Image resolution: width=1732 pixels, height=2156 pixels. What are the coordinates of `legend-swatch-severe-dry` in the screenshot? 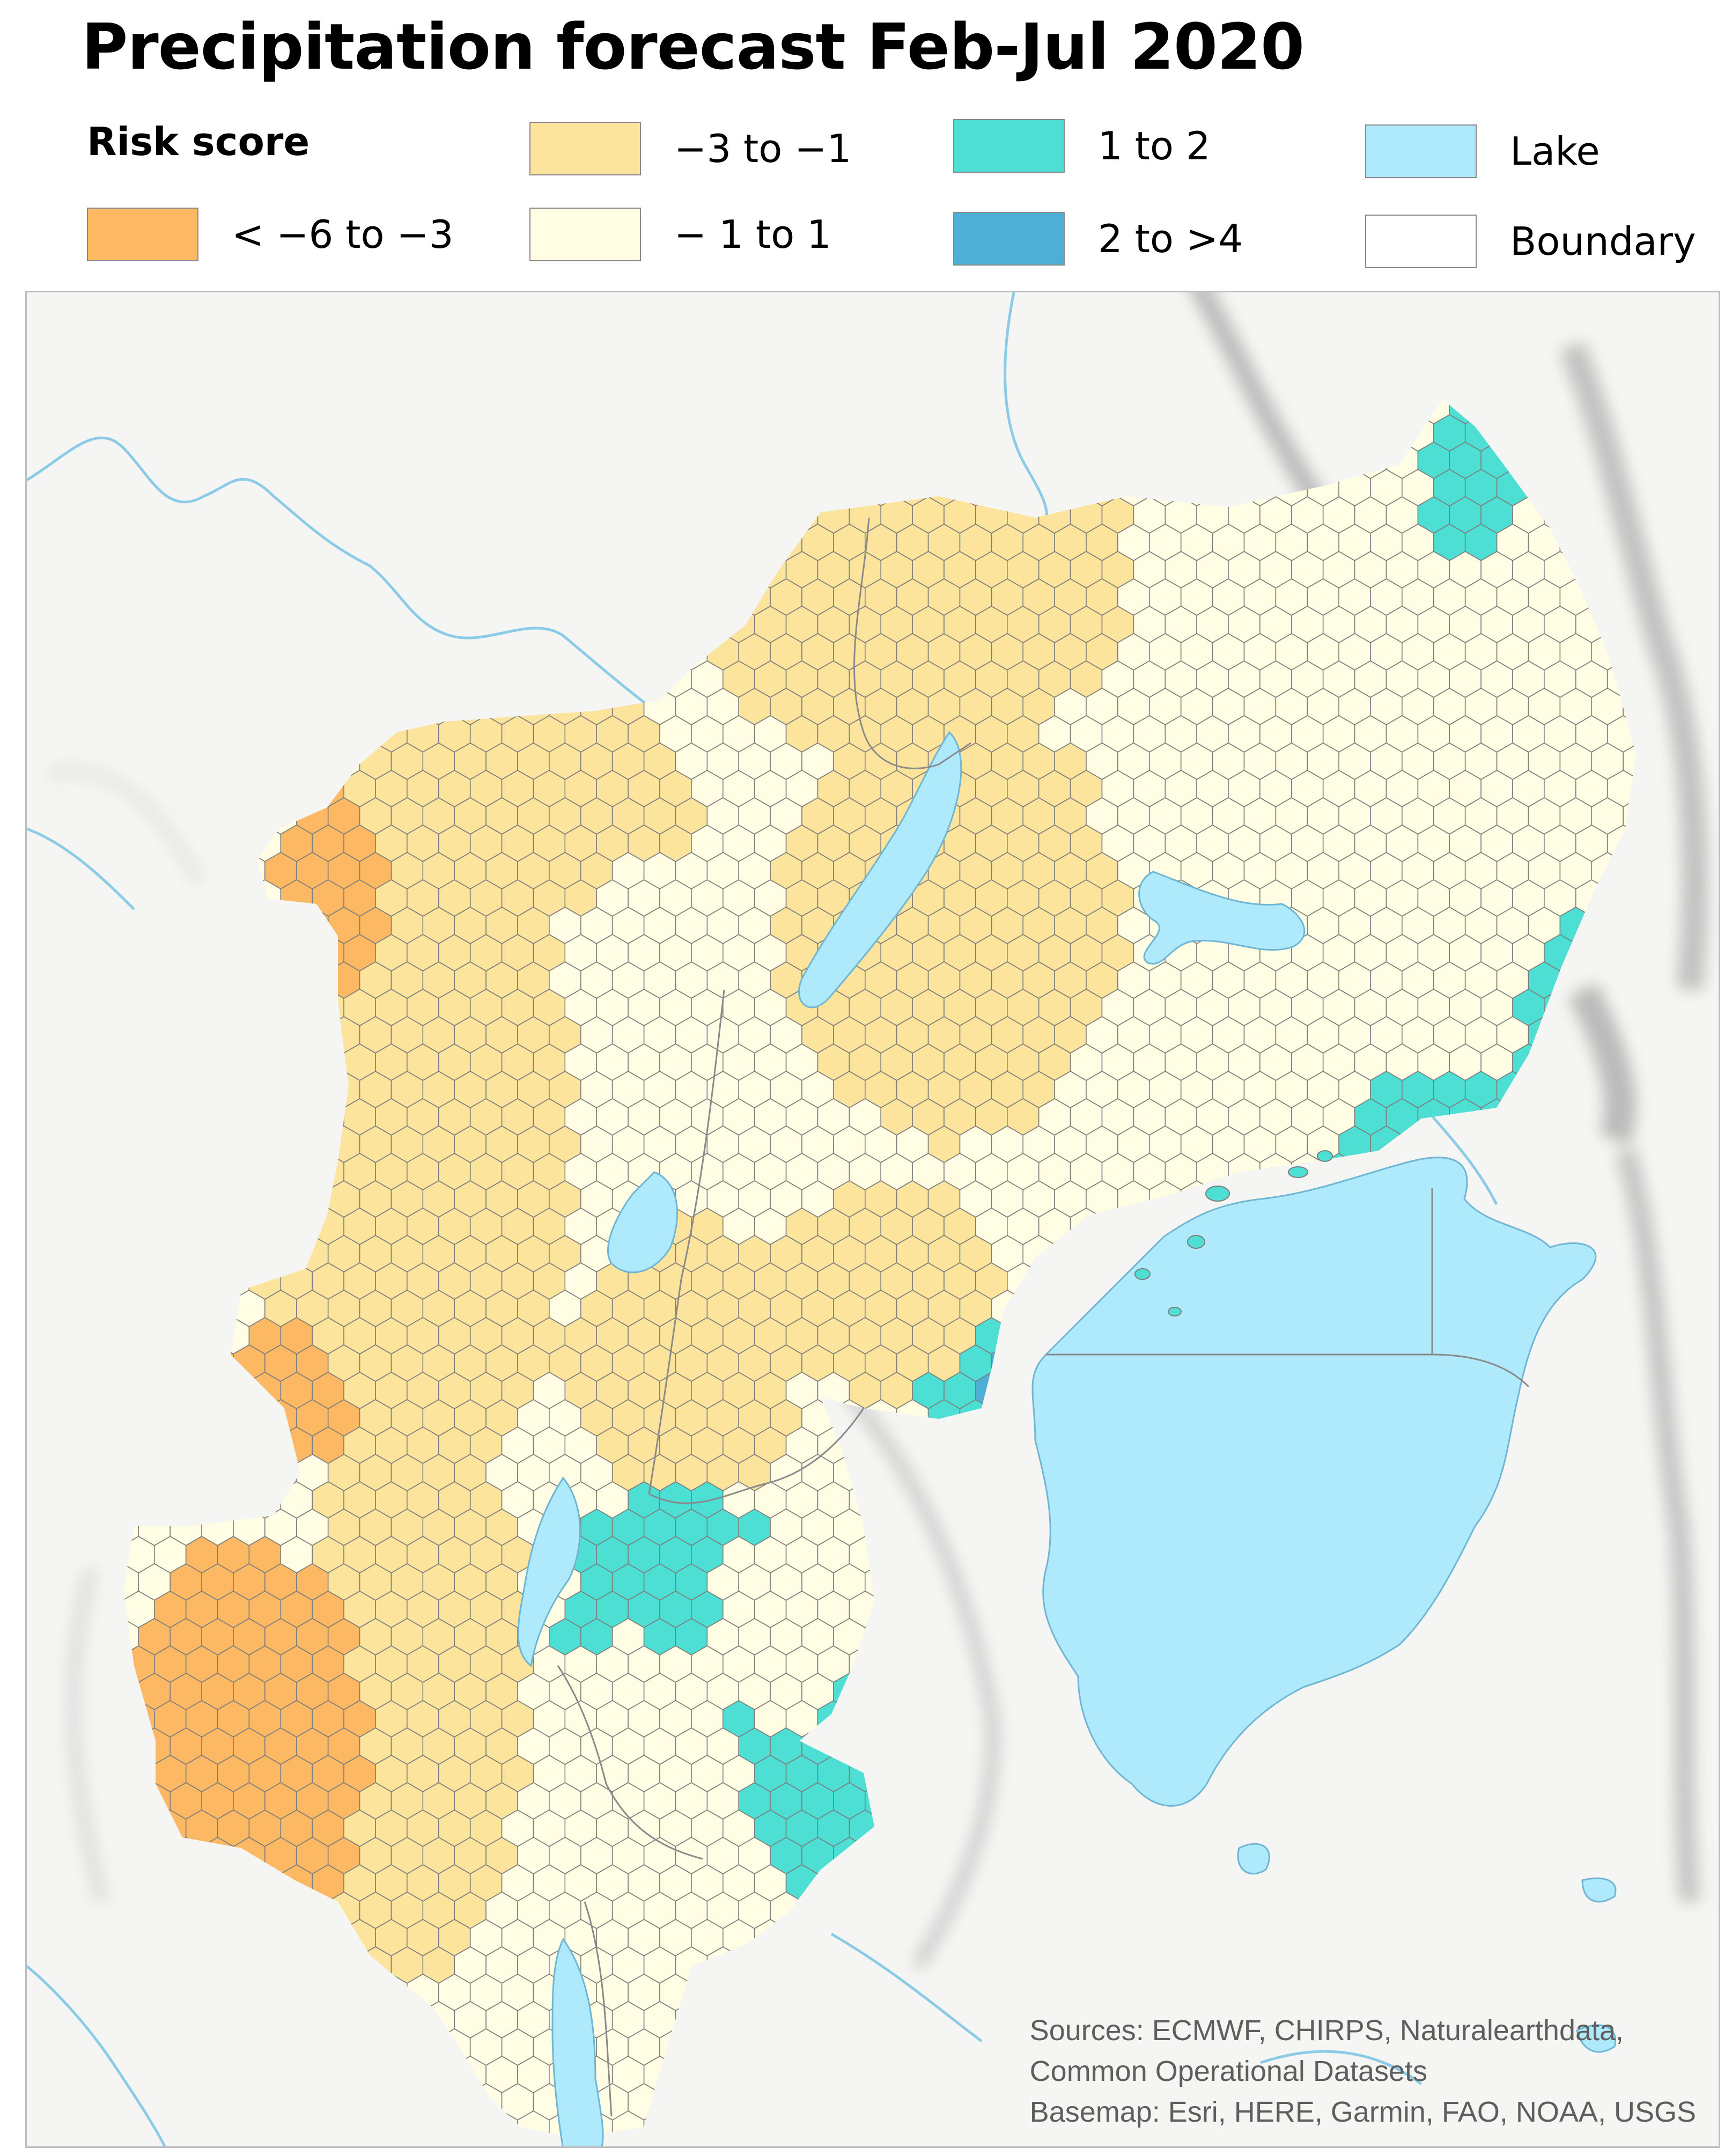 It's located at (142, 234).